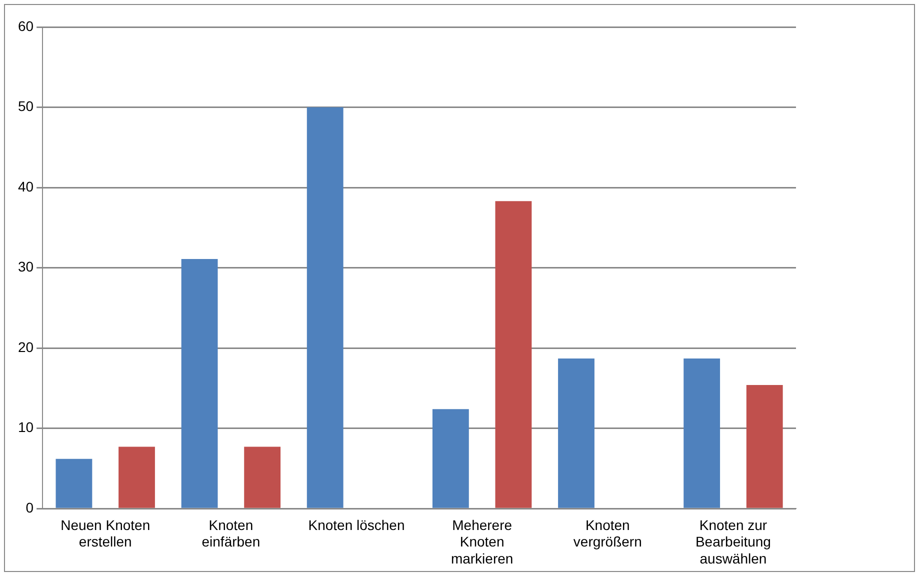 This screenshot has height=576, width=919. Describe the element at coordinates (733, 541) in the screenshot. I see `x-tick-label: Knoten zur Bearbeitung auswählen` at that location.